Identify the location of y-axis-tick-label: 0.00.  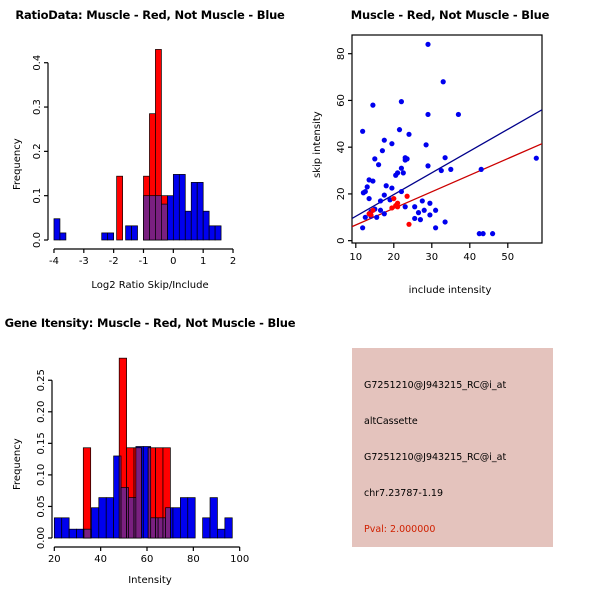
(41, 538).